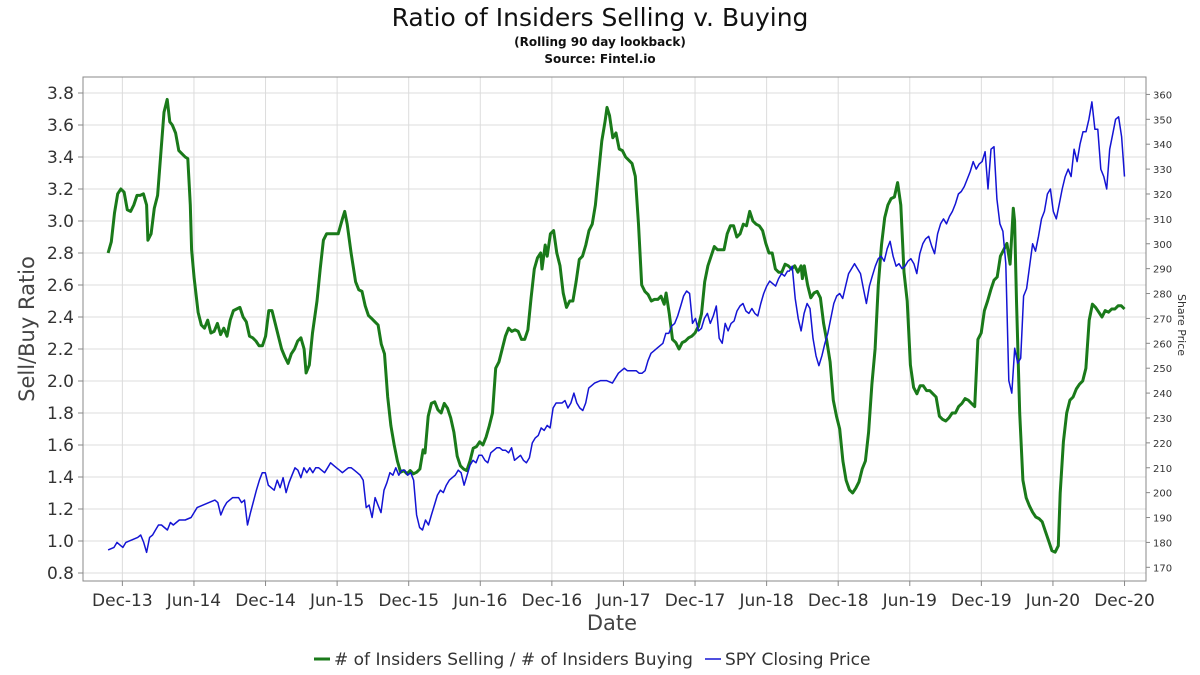  Describe the element at coordinates (1162, 270) in the screenshot. I see `y2-tick-label: 290` at that location.